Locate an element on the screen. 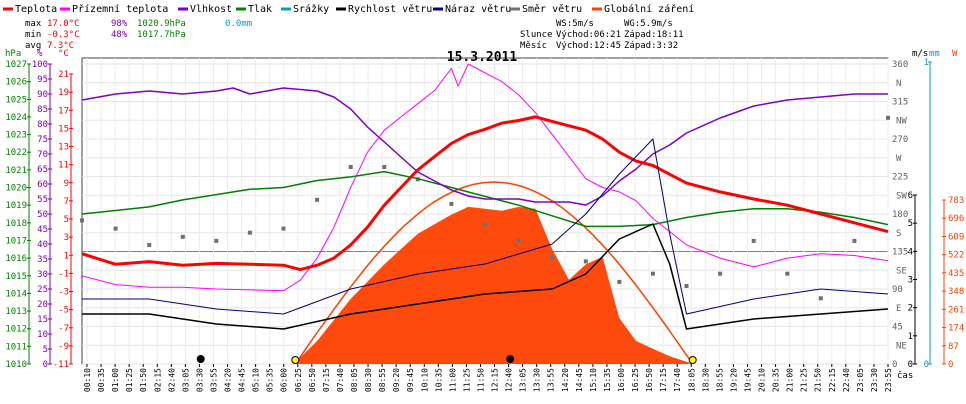 The width and height of the screenshot is (966, 404). axis-unit-temperature: °C is located at coordinates (63, 54).